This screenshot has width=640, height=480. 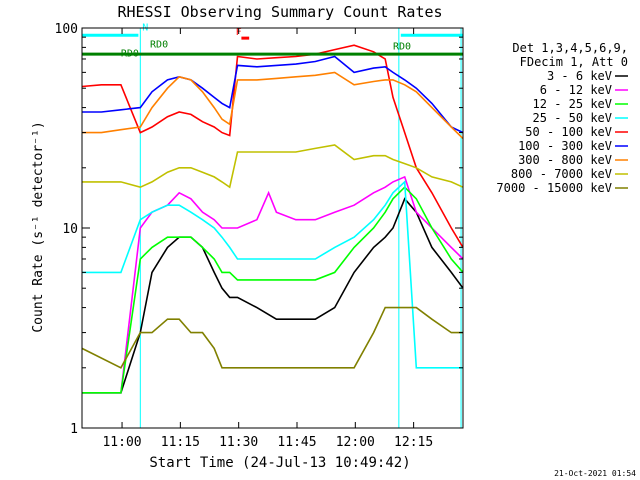 What do you see at coordinates (180, 442) in the screenshot?
I see `x-tick-label-1: 11:15` at bounding box center [180, 442].